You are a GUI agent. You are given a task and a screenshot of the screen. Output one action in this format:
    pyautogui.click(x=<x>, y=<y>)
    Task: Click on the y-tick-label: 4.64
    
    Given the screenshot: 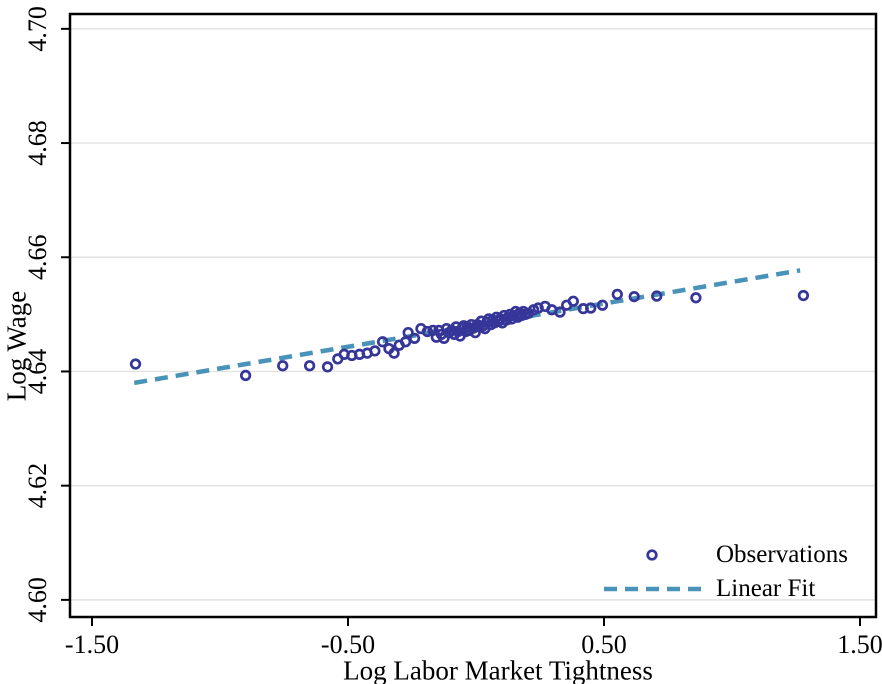 What is the action you would take?
    pyautogui.click(x=37, y=372)
    